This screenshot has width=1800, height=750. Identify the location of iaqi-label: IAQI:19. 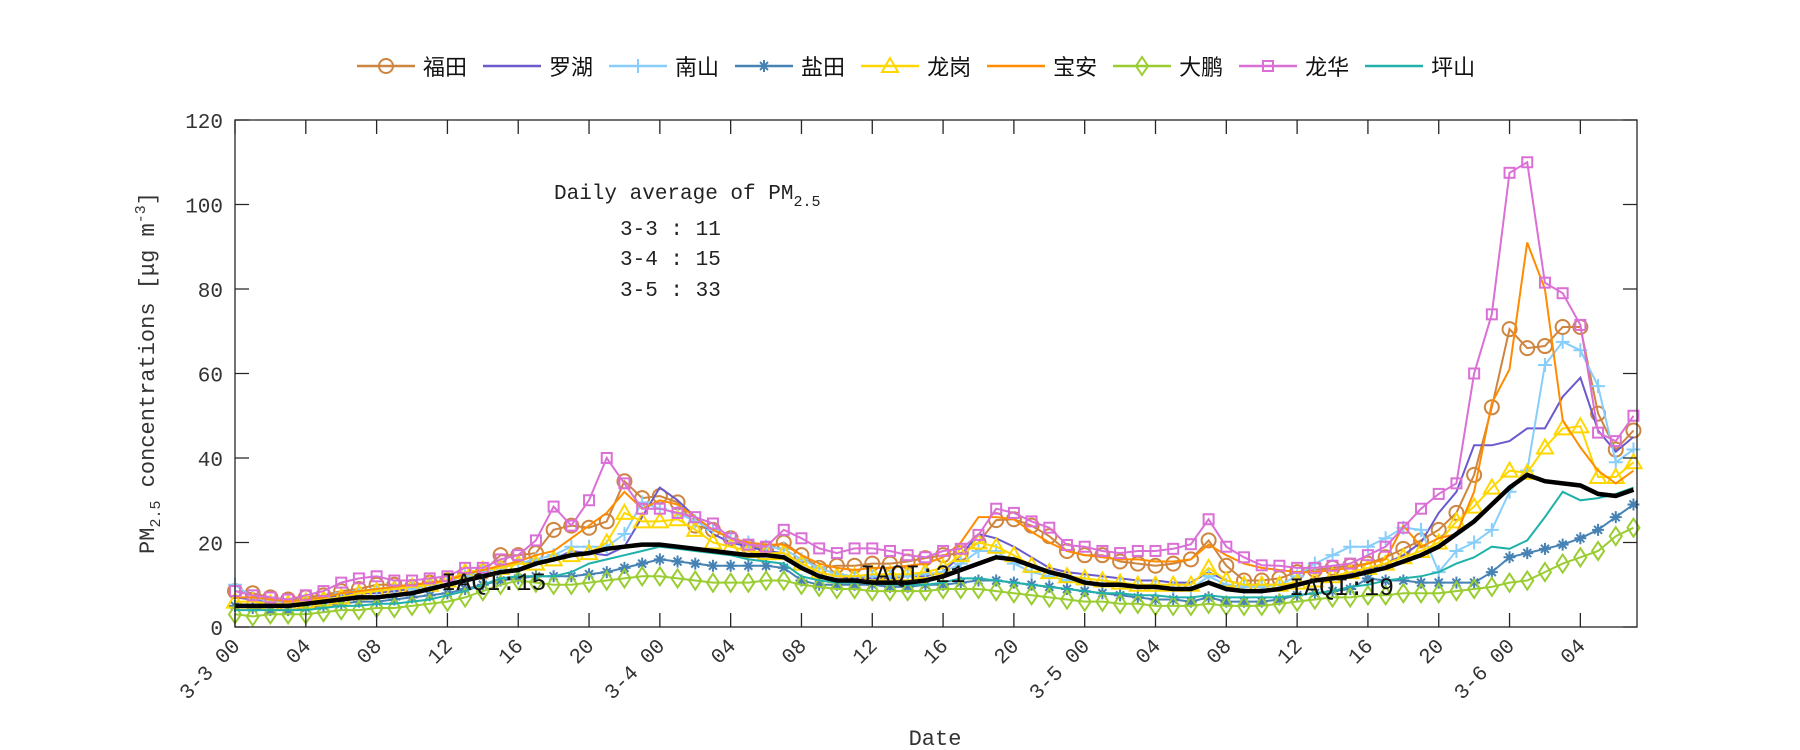
(1341, 588).